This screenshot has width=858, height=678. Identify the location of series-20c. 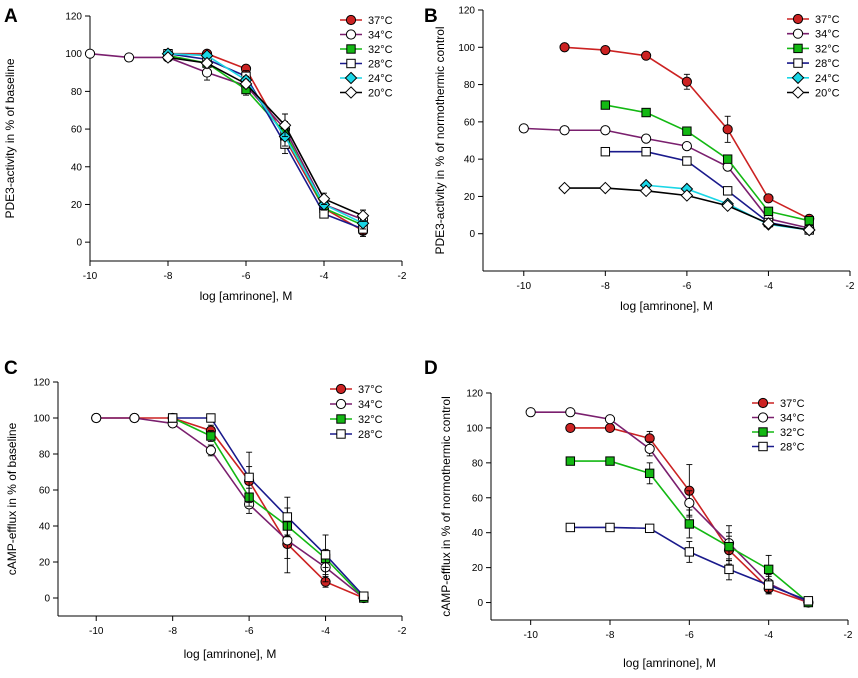
(687, 209).